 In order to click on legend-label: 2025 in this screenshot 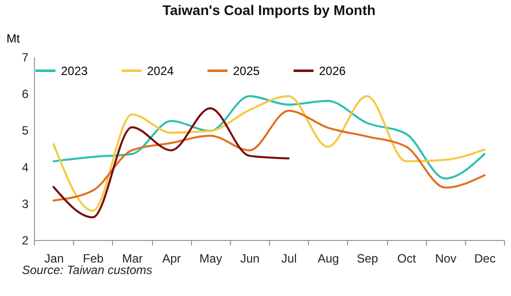, I will do `click(246, 71)`.